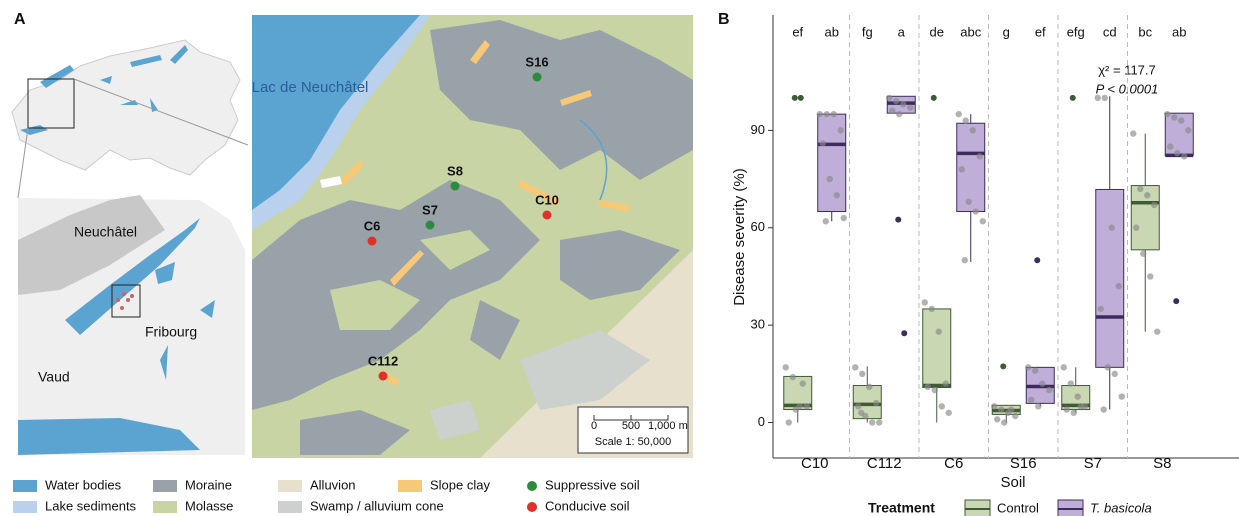  What do you see at coordinates (668, 426) in the screenshot?
I see `scale-tick: 1,000 m` at bounding box center [668, 426].